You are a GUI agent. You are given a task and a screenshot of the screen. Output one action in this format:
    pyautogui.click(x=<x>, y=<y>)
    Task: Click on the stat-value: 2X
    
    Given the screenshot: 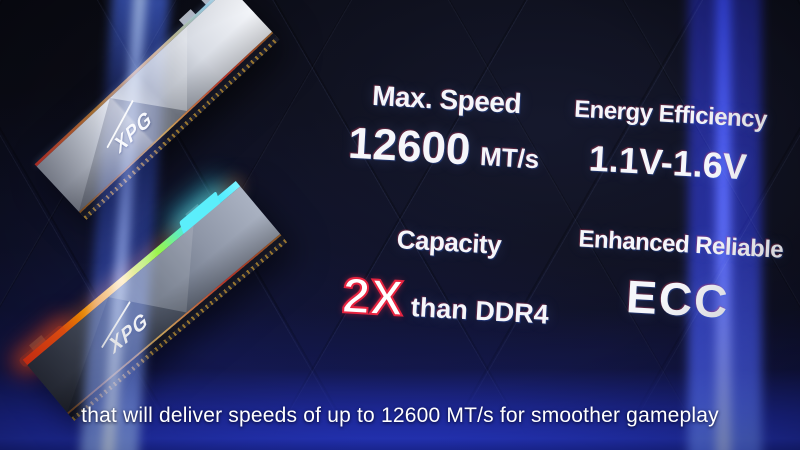 What is the action you would take?
    pyautogui.click(x=373, y=296)
    